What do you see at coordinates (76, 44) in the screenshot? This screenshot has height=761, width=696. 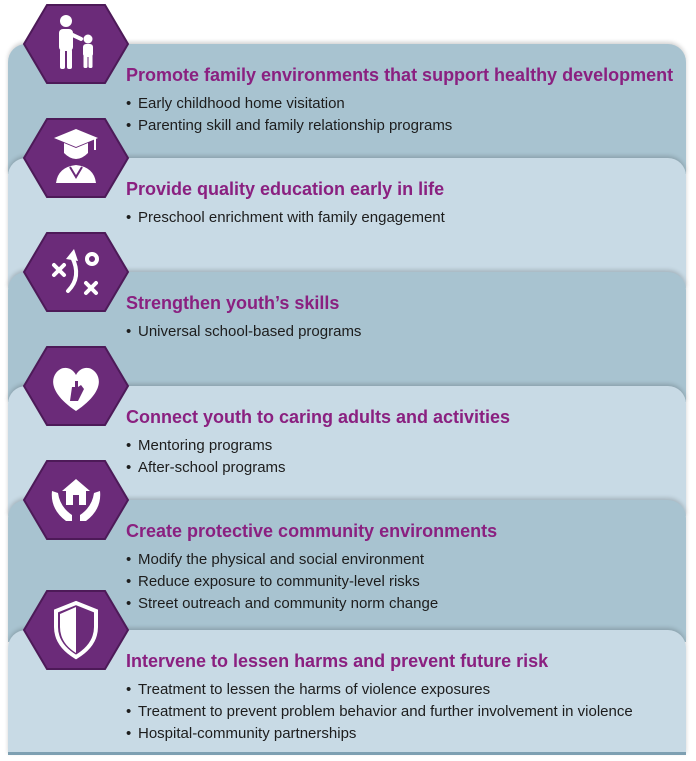 I see `parent-child-icon` at bounding box center [76, 44].